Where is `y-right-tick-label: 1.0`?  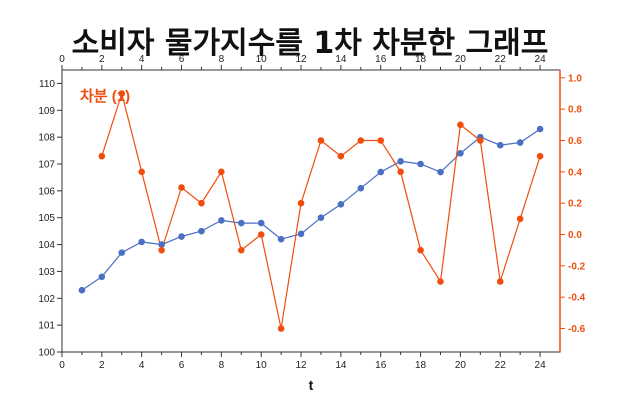
y-right-tick-label: 1.0 is located at coordinates (575, 78).